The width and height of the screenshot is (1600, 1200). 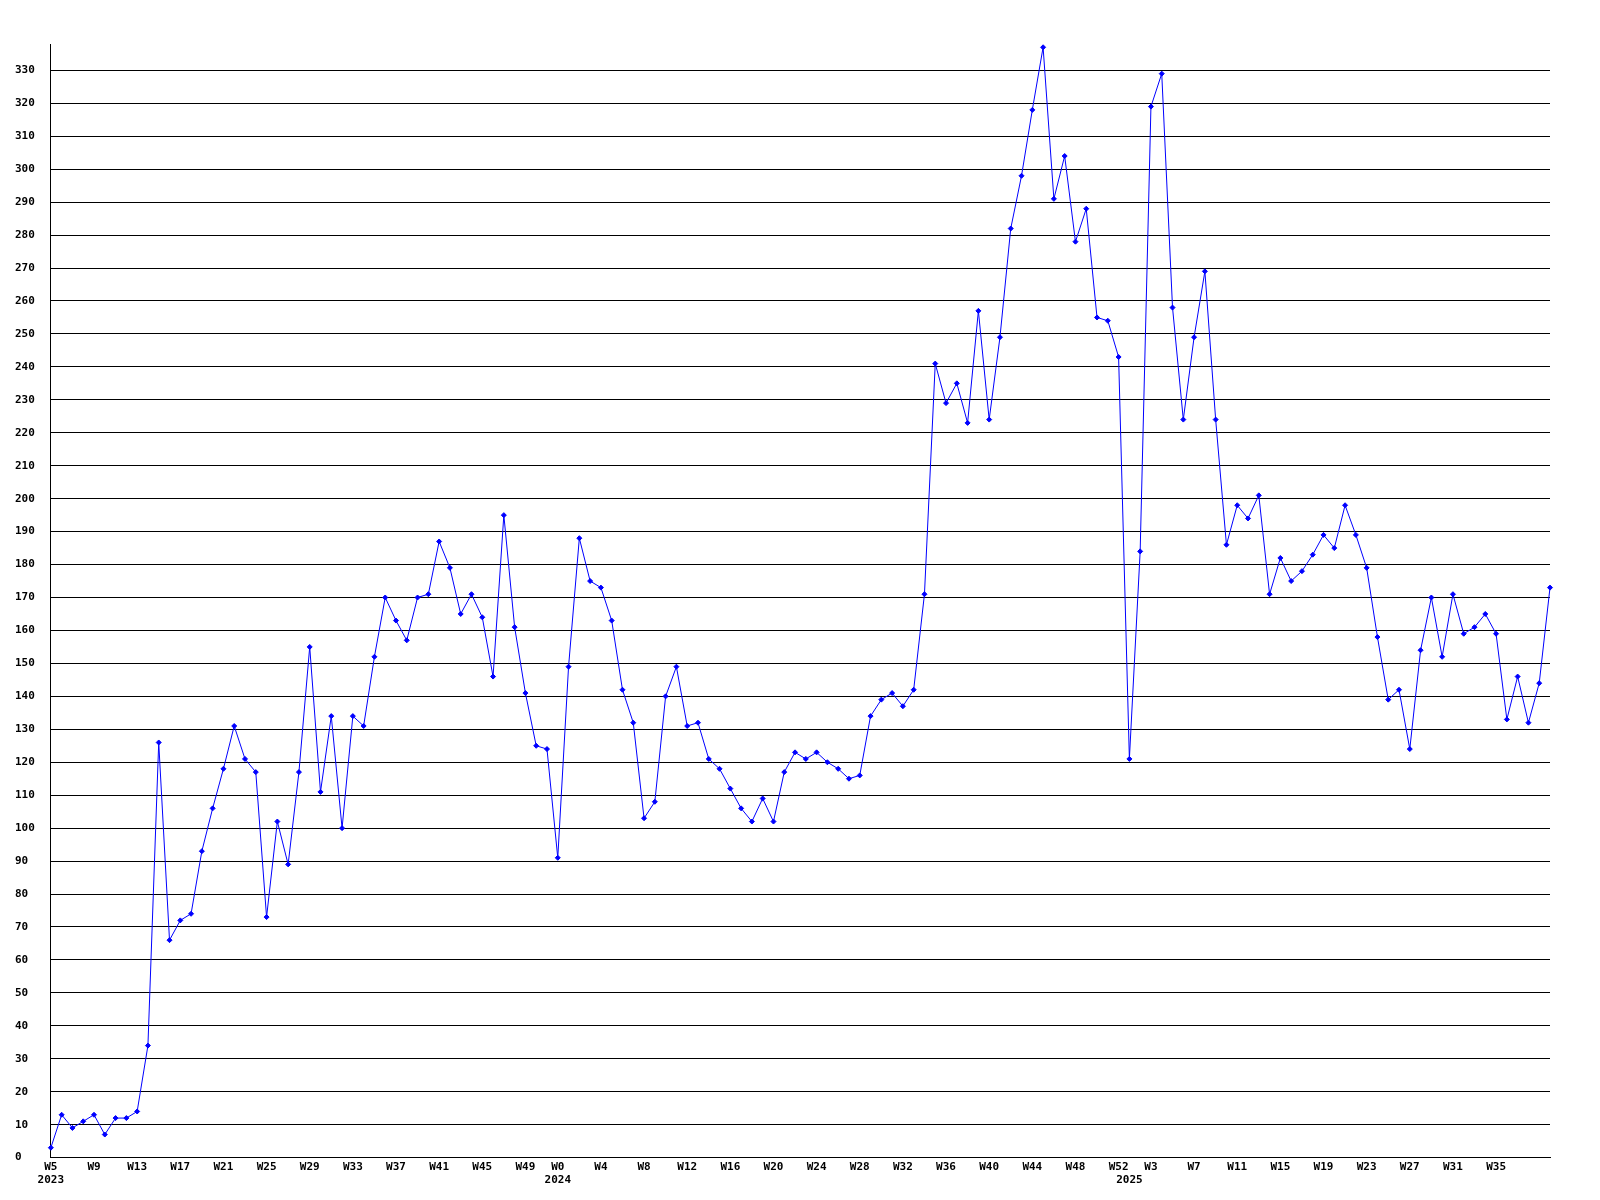 What do you see at coordinates (946, 1167) in the screenshot?
I see `x-tick-label: W36` at bounding box center [946, 1167].